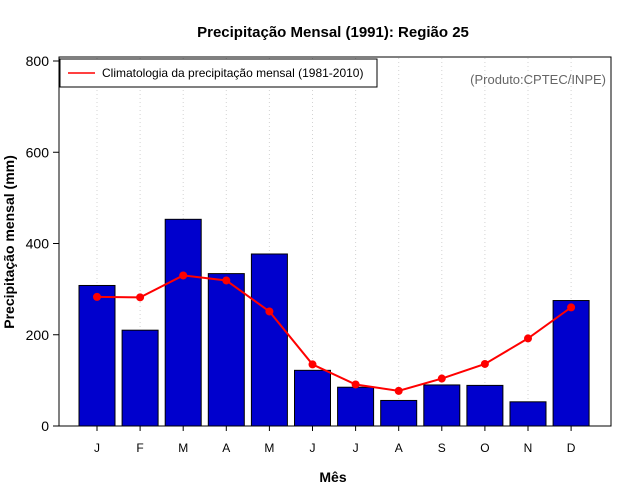 The height and width of the screenshot is (500, 640). Describe the element at coordinates (442, 448) in the screenshot. I see `x-tick-label-9: S` at that location.